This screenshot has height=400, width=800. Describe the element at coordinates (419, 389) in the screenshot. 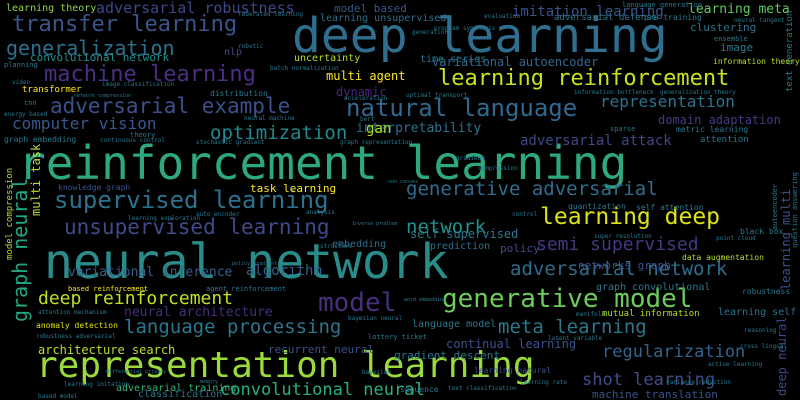

I see `cloud-word: sequence` at that location.